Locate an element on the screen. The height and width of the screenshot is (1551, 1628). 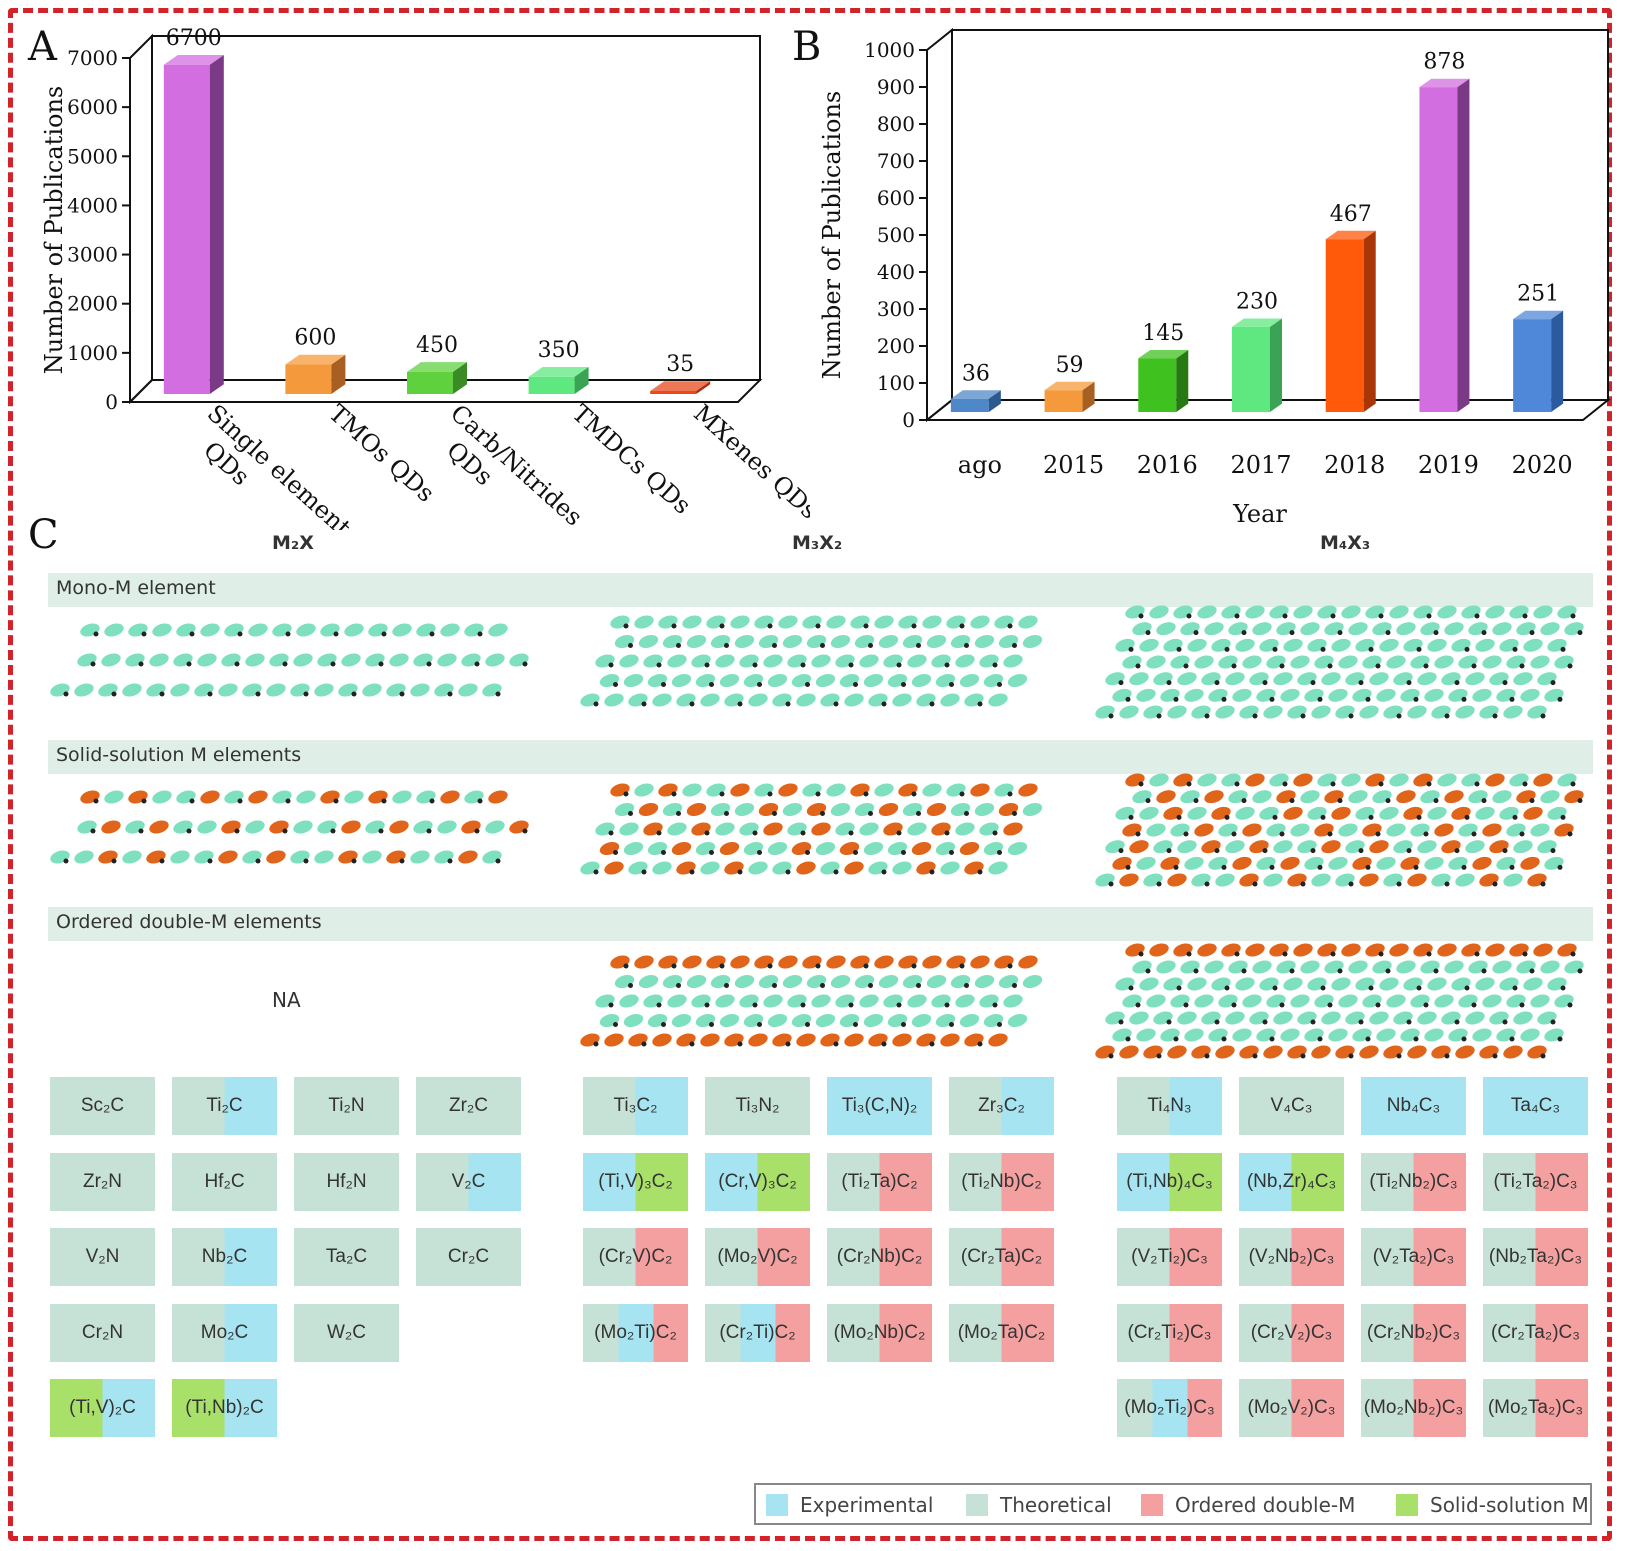
m3x2-tile: (Ti₂Ta)C₂ is located at coordinates (879, 1181).